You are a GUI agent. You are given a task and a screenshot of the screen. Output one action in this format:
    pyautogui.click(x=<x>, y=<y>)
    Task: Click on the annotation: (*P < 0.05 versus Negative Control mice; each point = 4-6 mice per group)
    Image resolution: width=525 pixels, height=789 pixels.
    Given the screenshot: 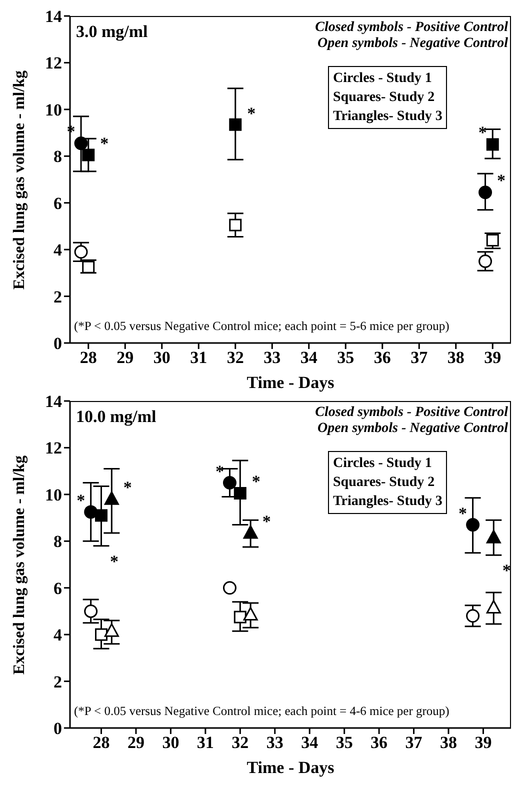 What is the action you would take?
    pyautogui.click(x=262, y=711)
    